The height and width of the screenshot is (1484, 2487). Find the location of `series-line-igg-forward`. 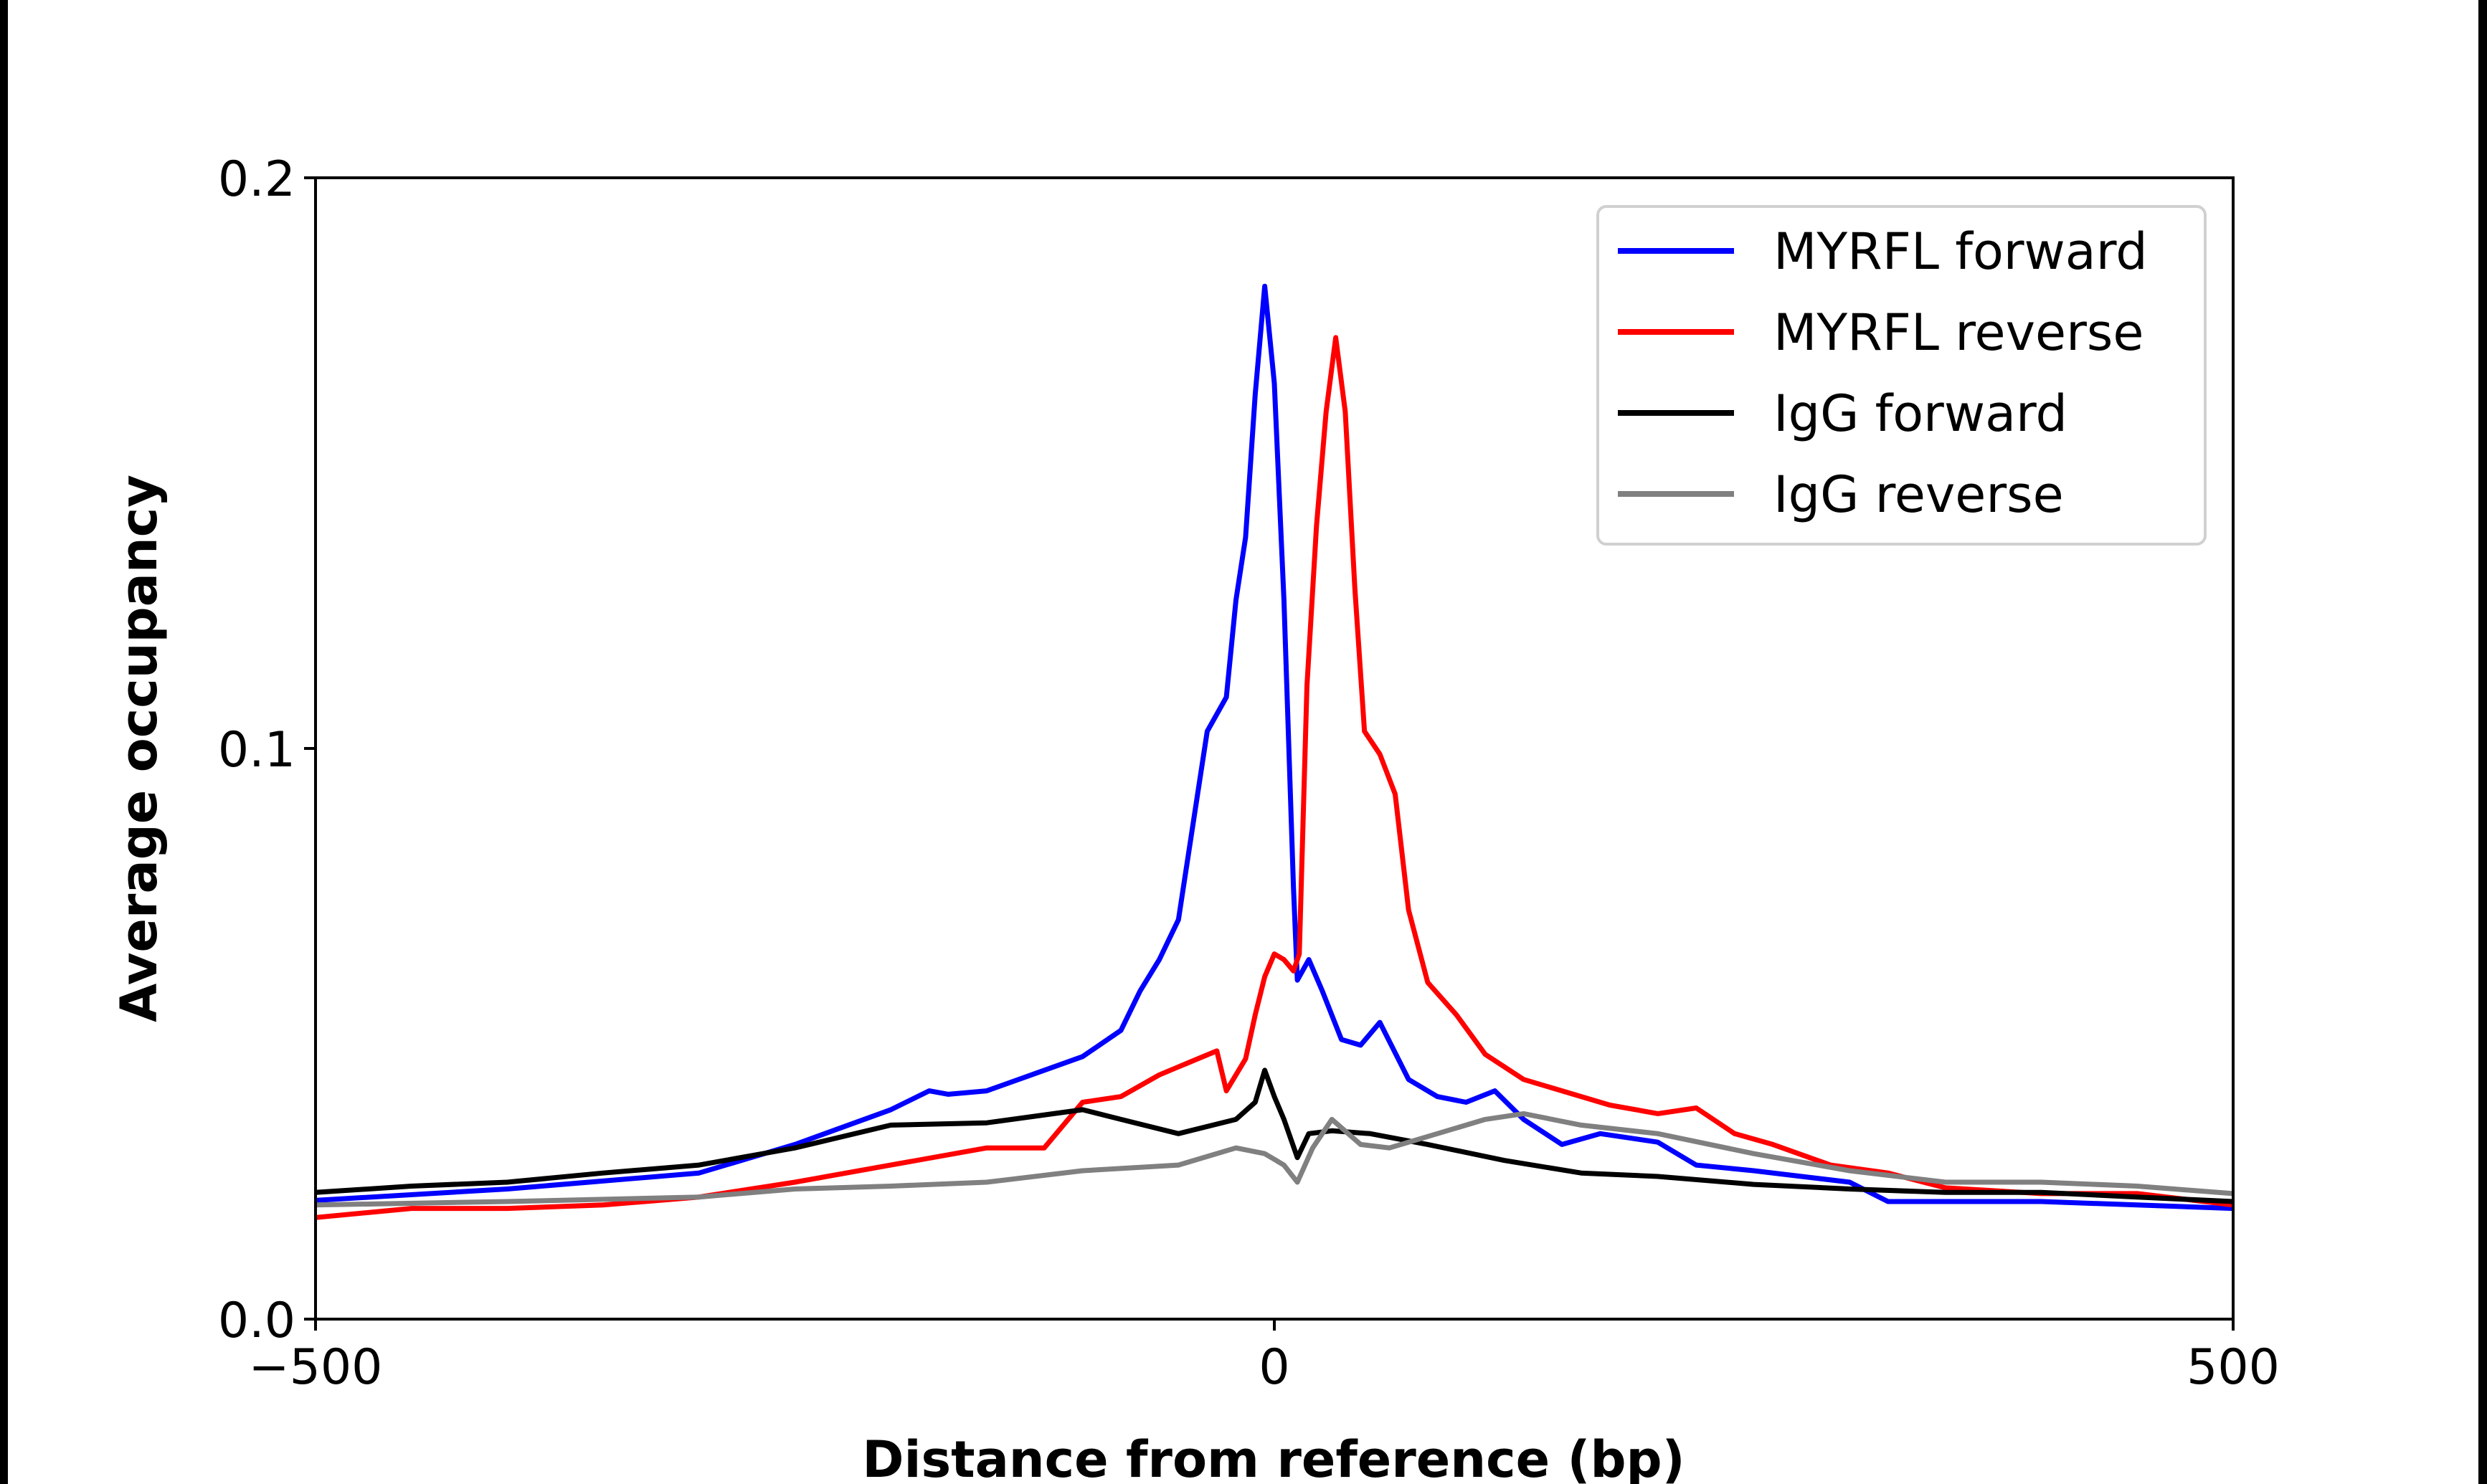

series-line-igg-forward is located at coordinates (1275, 1136).